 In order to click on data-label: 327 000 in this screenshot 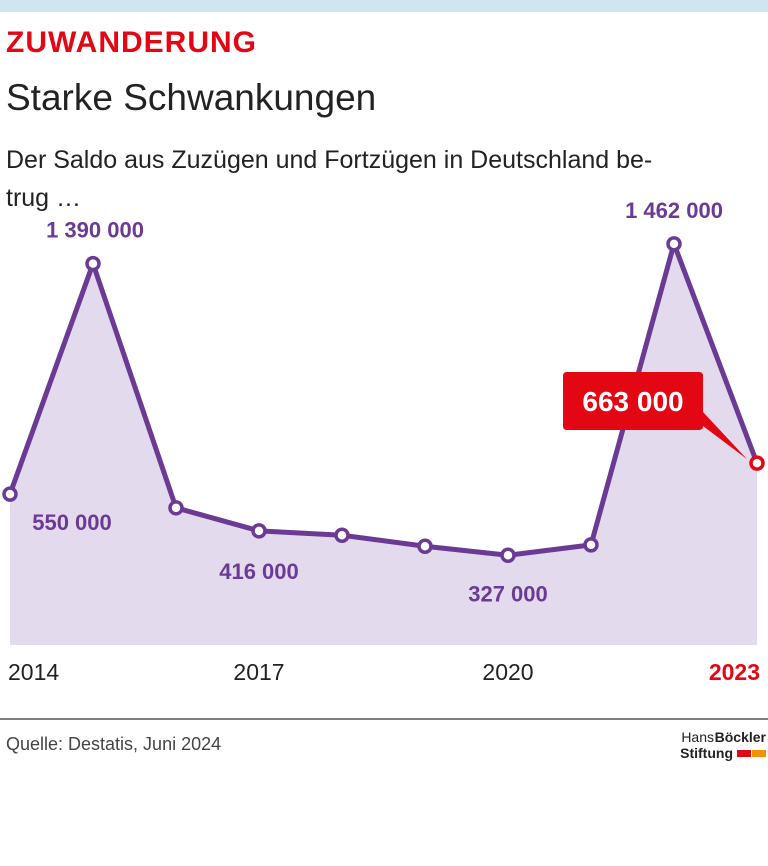, I will do `click(508, 593)`.